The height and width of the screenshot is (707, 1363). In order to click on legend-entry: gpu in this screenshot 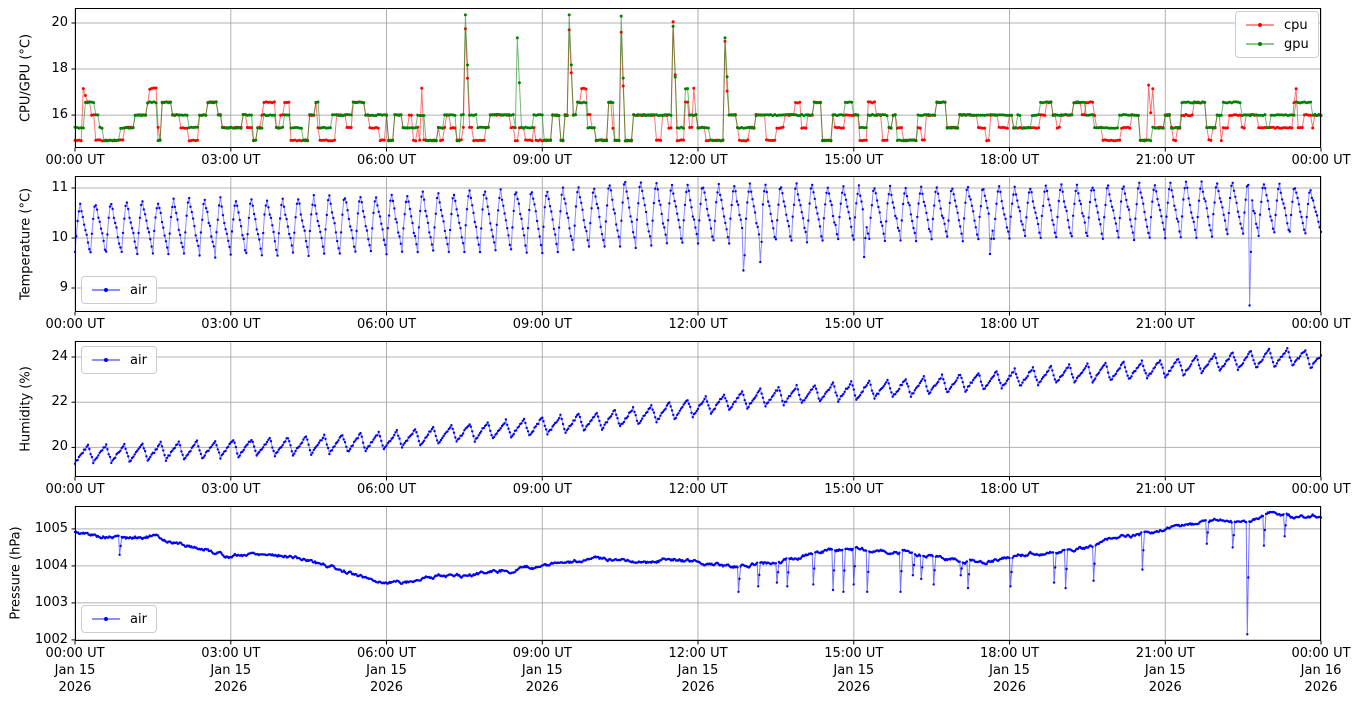, I will do `click(1277, 44)`.